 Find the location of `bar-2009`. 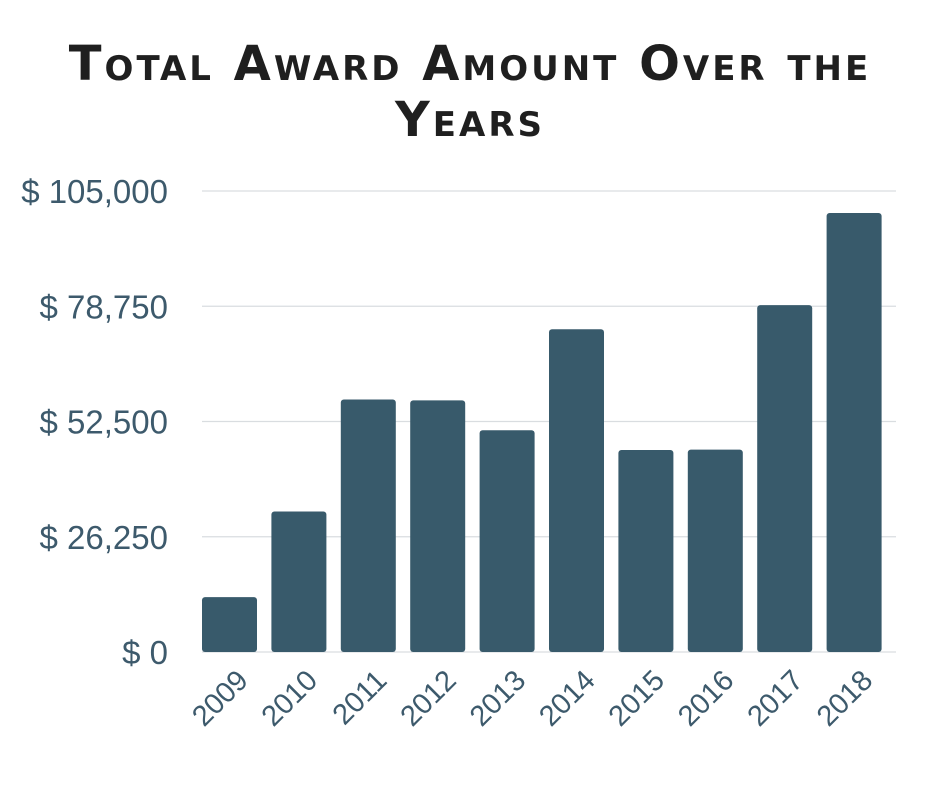

bar-2009 is located at coordinates (229, 624).